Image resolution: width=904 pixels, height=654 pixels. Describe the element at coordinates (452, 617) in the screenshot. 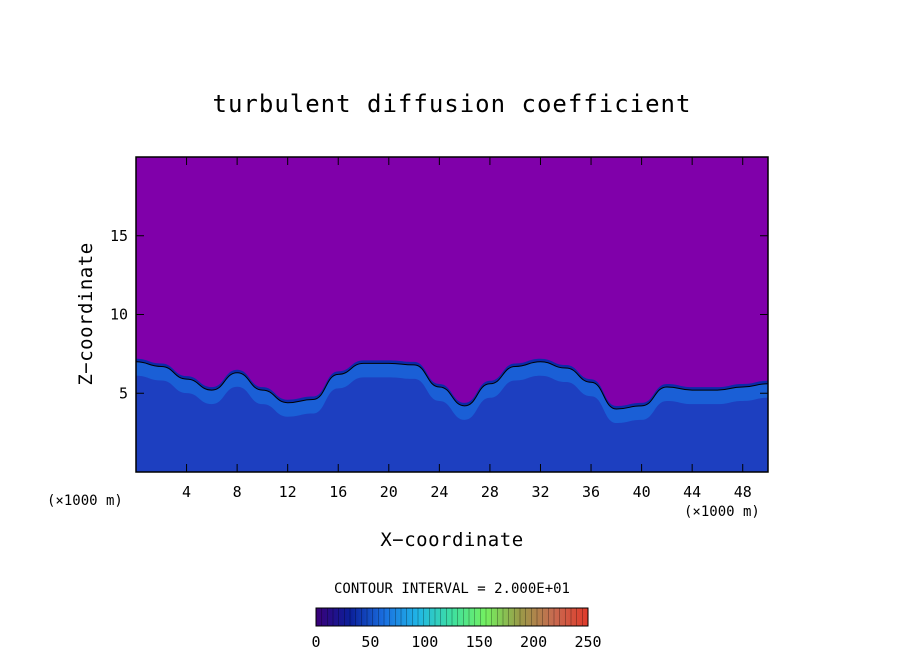

I see `colorbar-frame` at that location.